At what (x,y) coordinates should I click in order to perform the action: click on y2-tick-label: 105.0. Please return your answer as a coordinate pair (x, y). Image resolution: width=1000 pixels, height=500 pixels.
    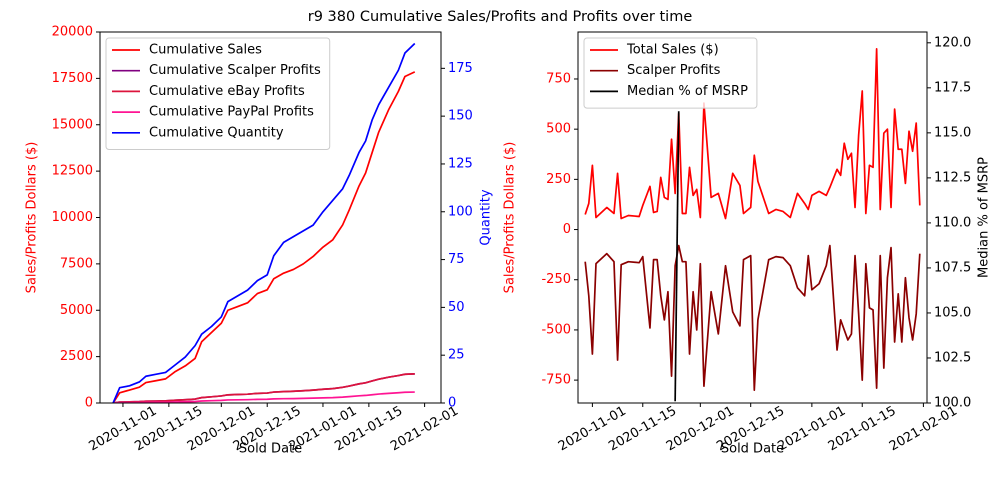
    Looking at the image, I should click on (952, 312).